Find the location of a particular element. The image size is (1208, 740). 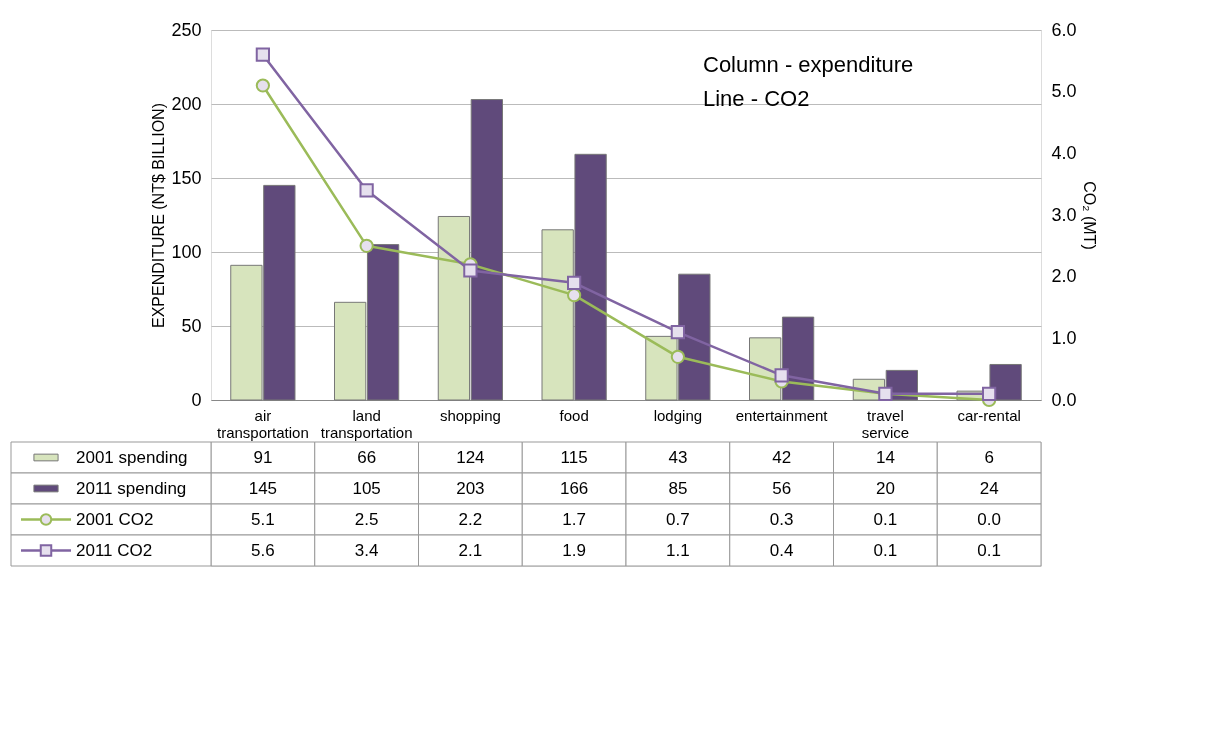

y-tick-label: 0 is located at coordinates (196, 399).